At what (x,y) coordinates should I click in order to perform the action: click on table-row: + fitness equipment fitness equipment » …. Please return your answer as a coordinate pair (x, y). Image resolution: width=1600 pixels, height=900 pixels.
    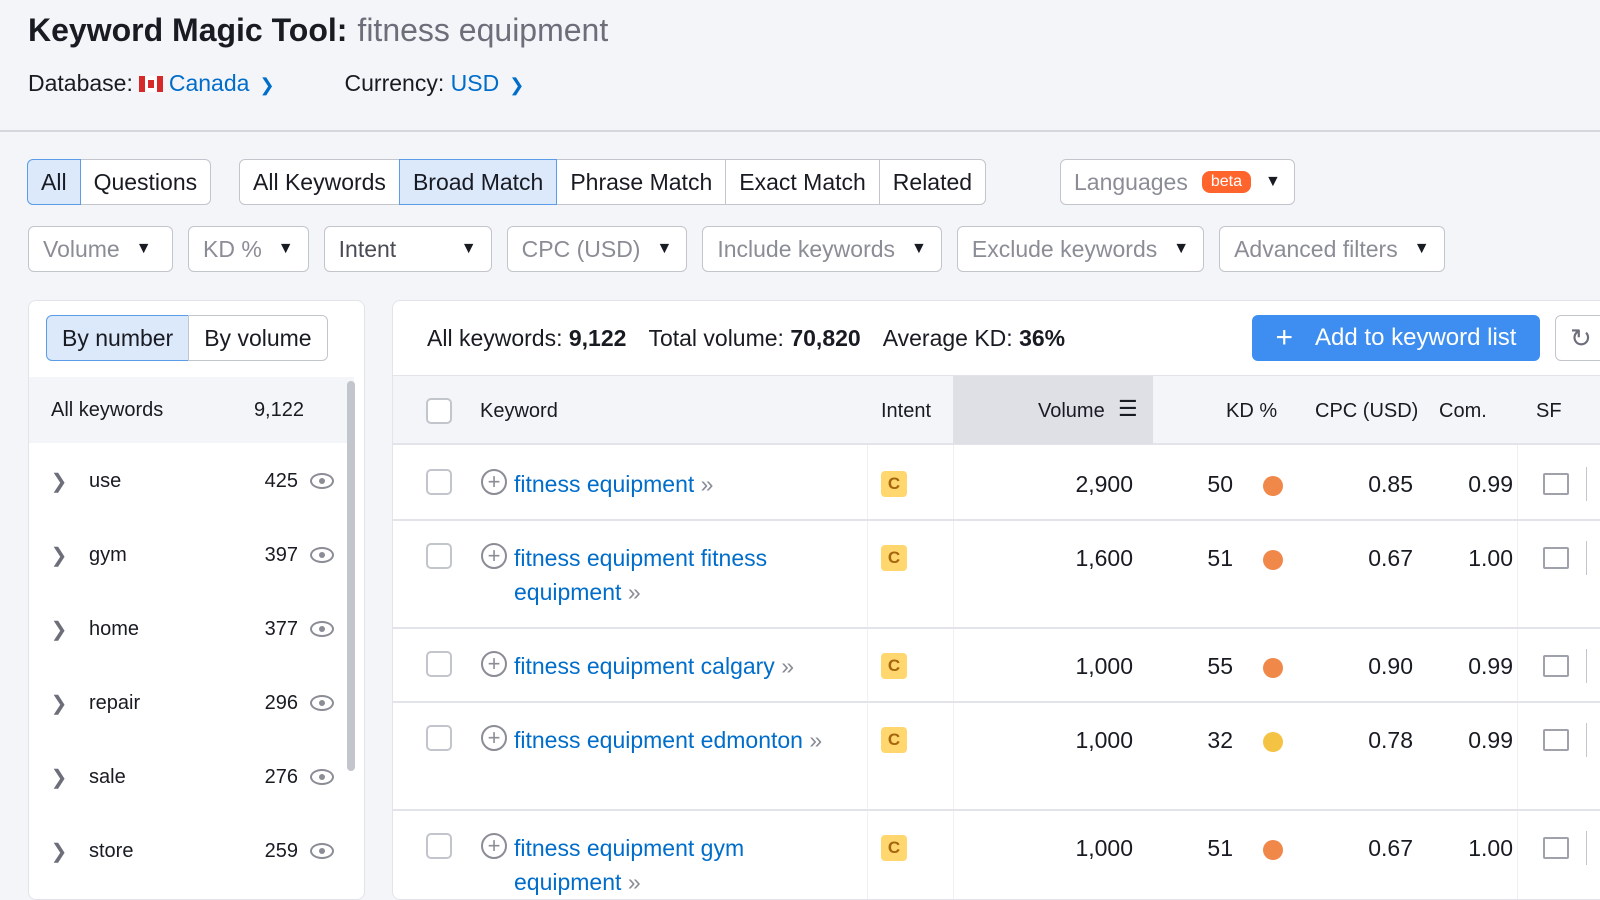
    Looking at the image, I should click on (996, 575).